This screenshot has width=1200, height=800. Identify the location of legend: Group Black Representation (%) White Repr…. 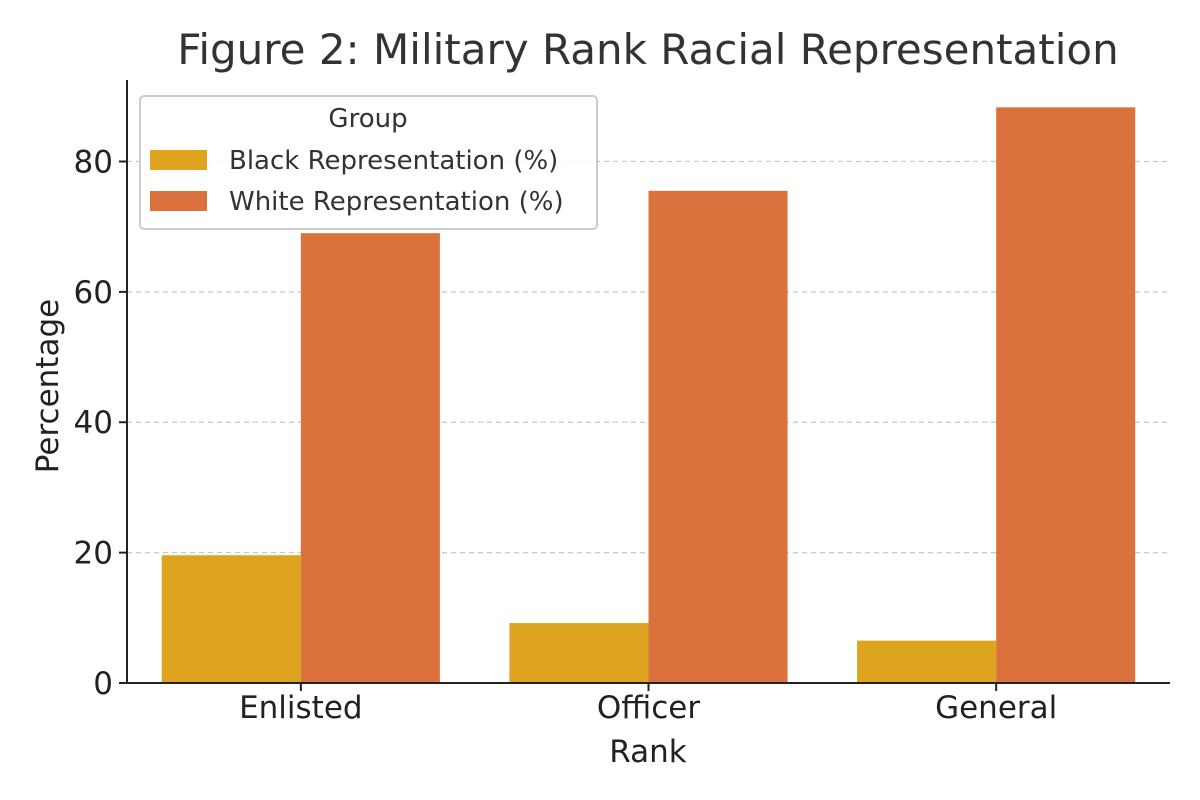
(368, 162).